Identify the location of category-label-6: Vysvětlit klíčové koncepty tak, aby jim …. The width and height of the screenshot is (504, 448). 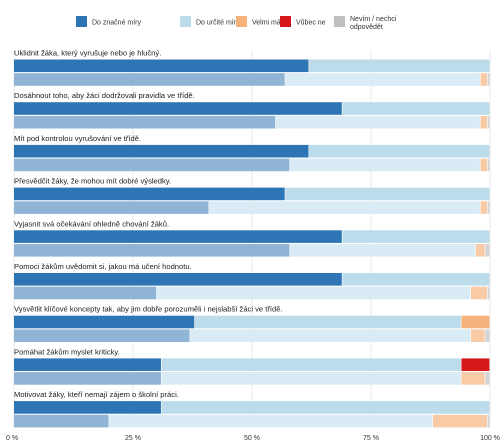
(148, 309).